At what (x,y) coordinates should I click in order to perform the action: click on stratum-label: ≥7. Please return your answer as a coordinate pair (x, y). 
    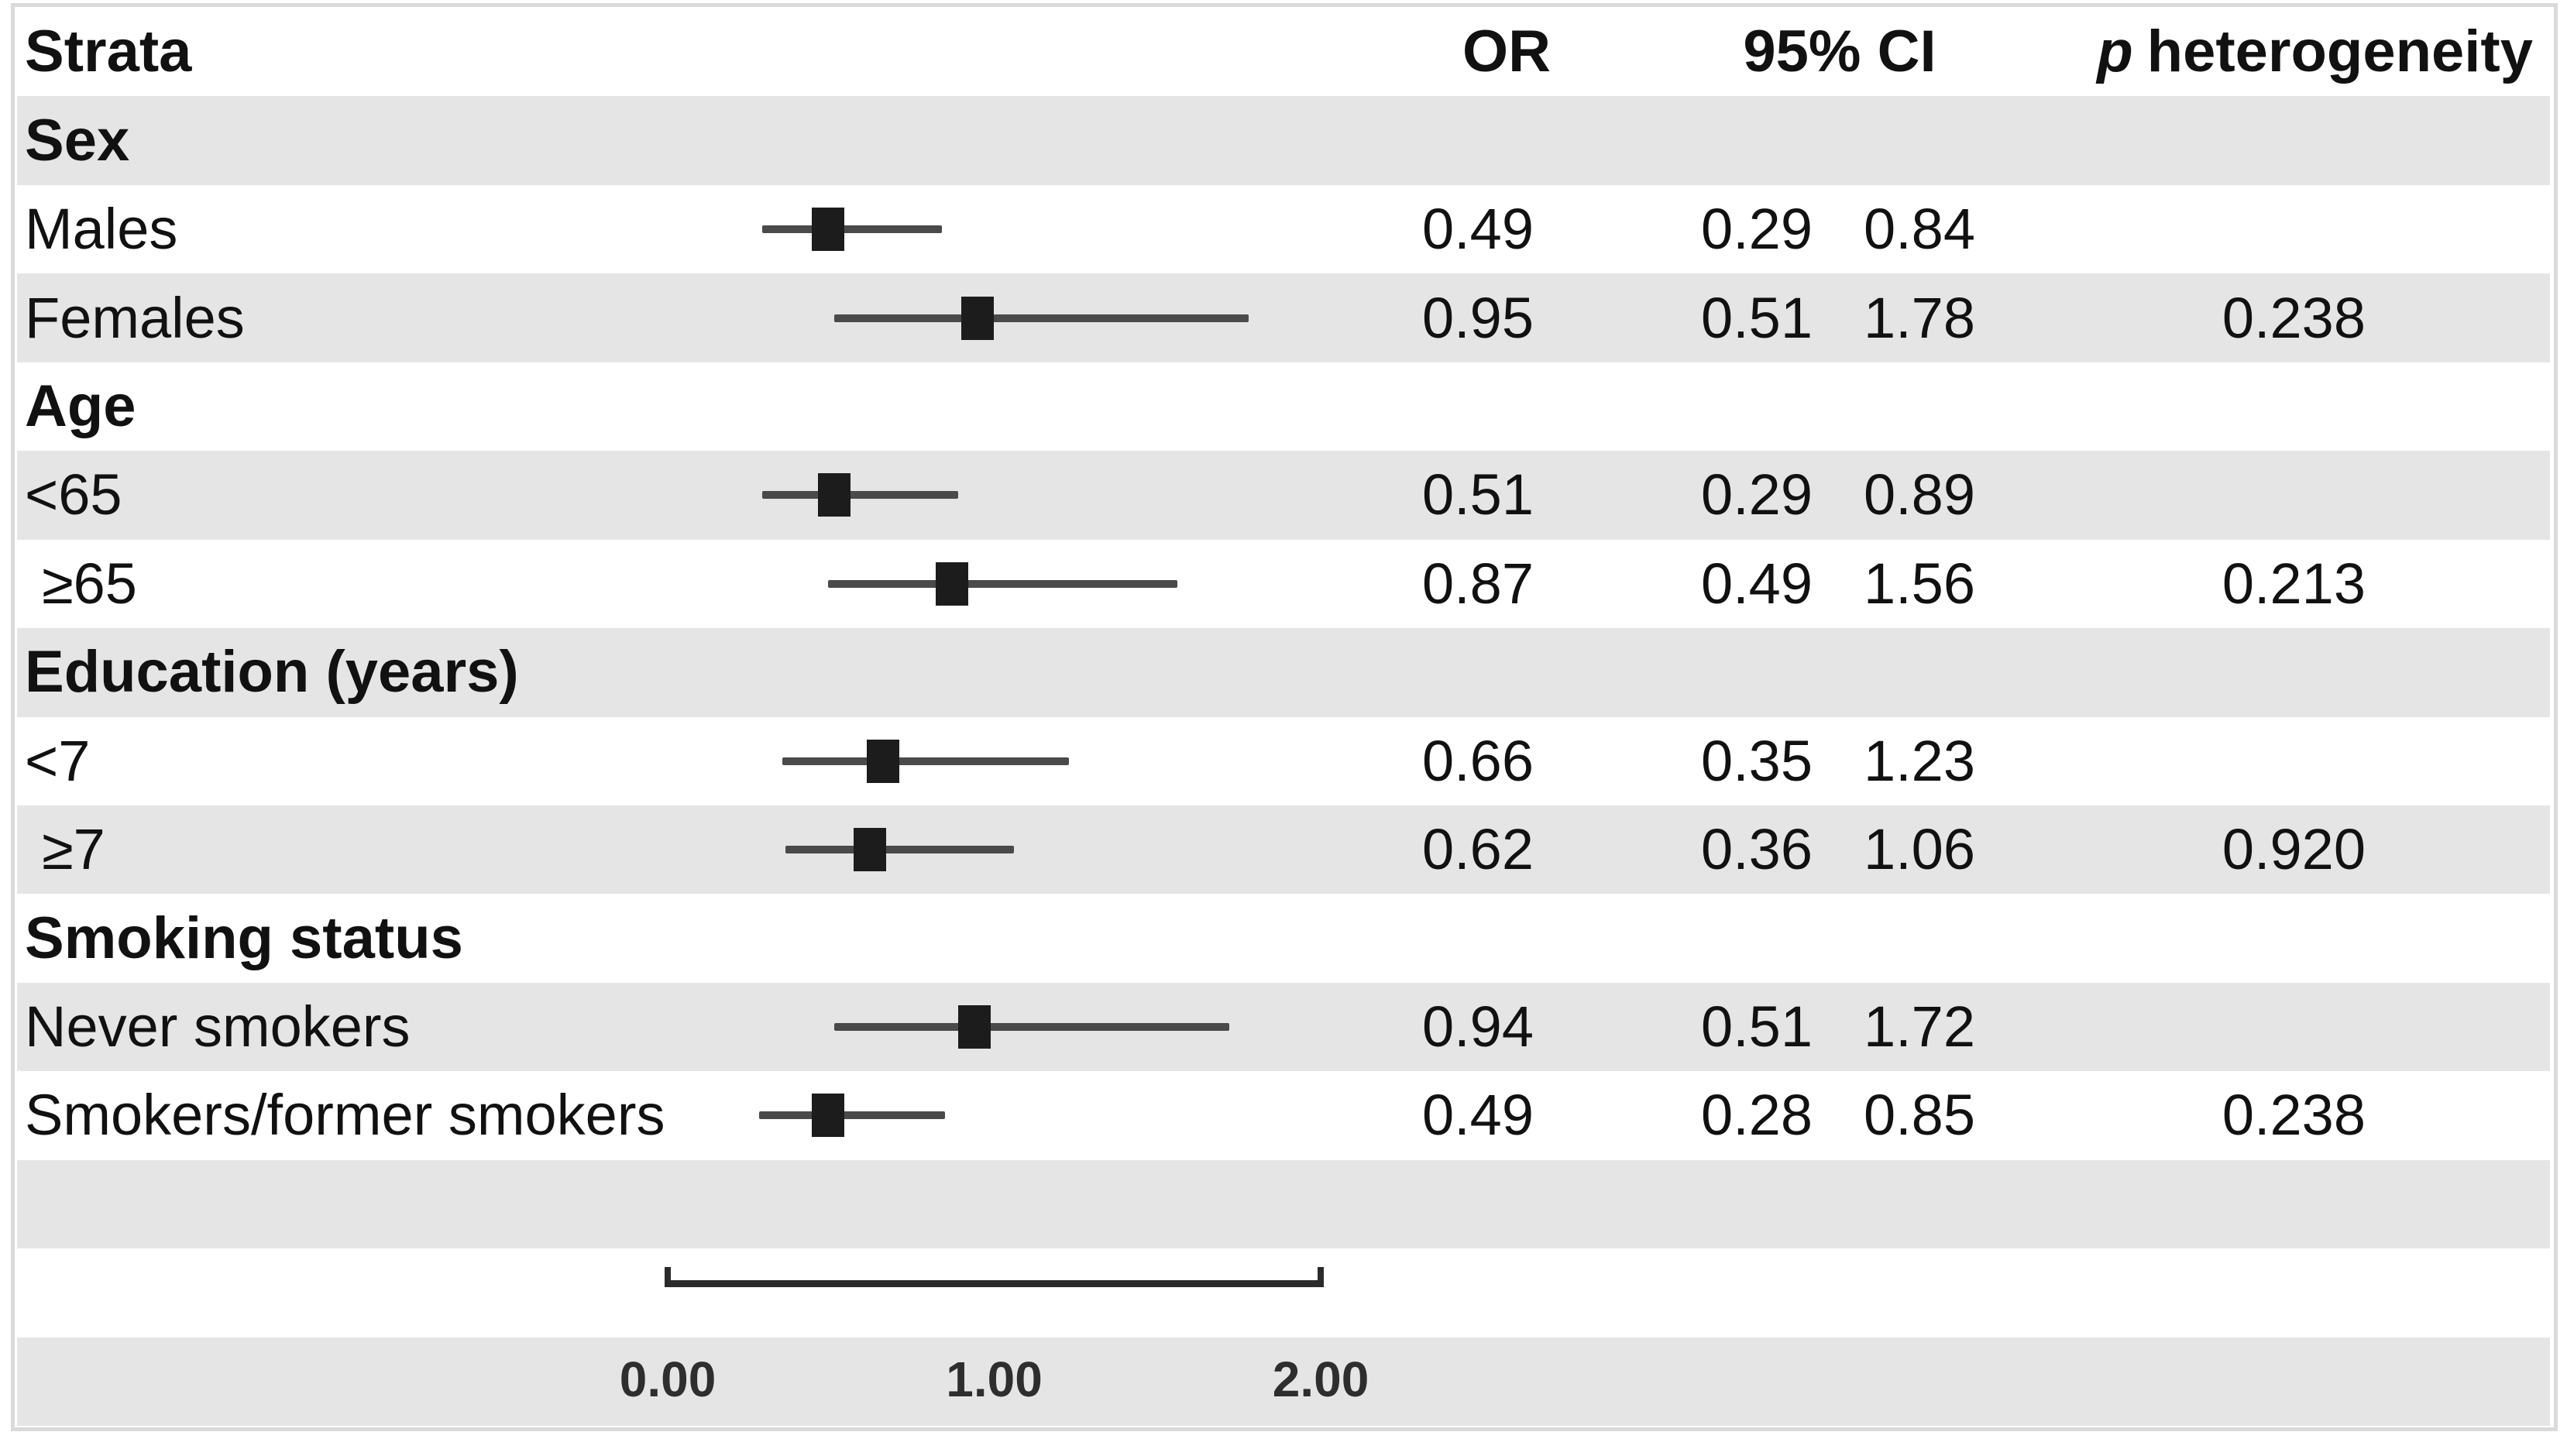
    Looking at the image, I should click on (73, 850).